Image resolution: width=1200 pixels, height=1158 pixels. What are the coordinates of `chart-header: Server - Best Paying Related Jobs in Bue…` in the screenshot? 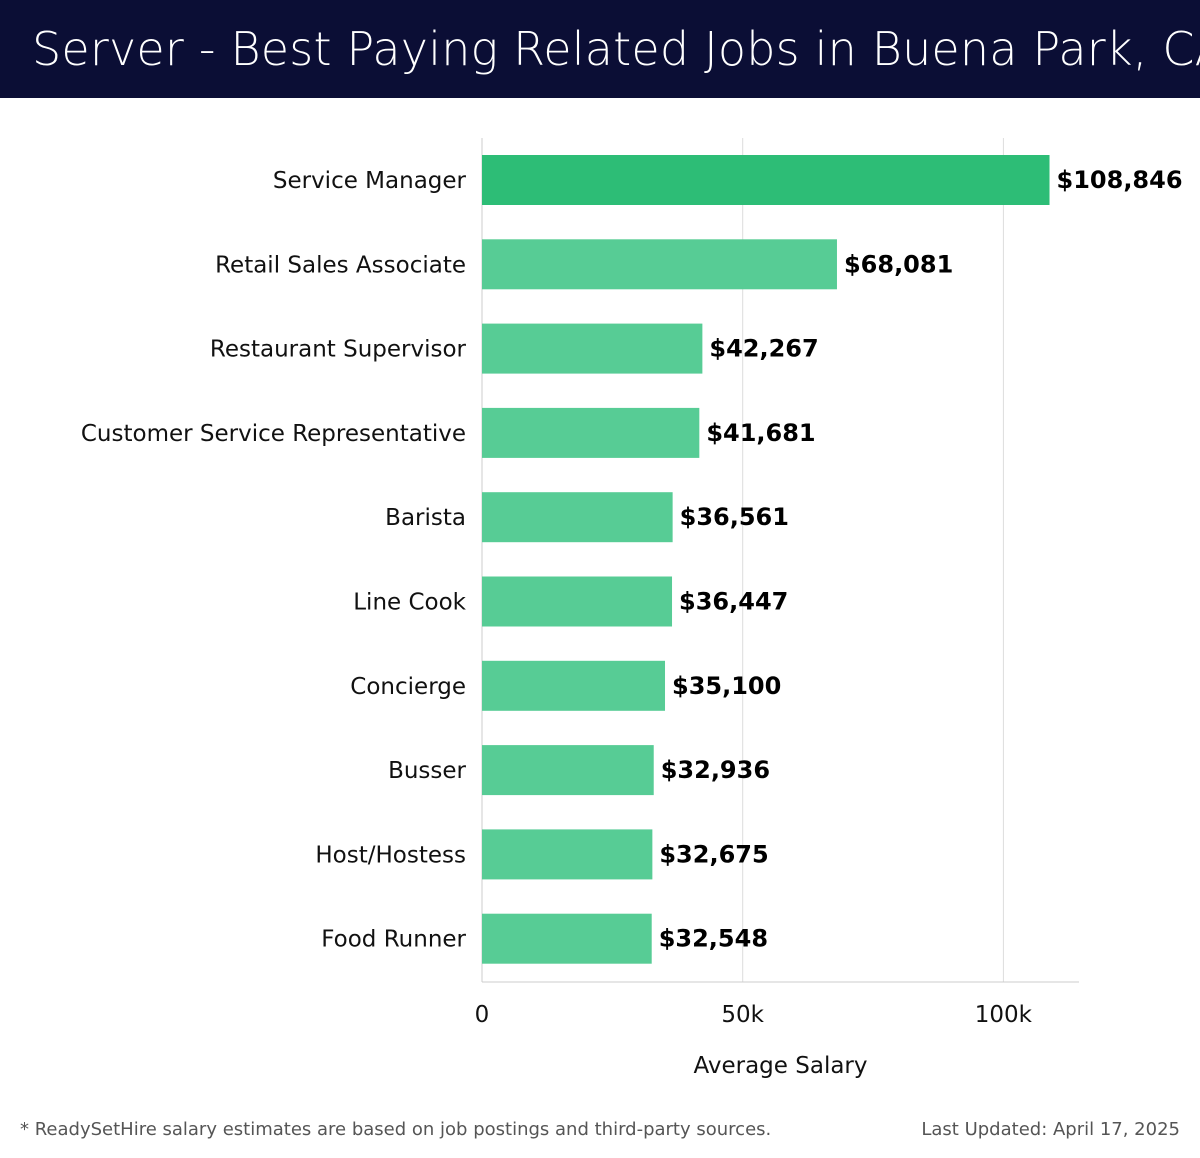 It's located at (600, 49).